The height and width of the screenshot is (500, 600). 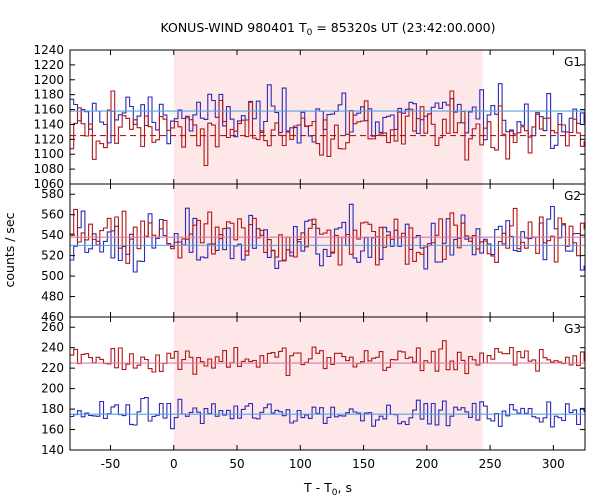 What do you see at coordinates (48, 184) in the screenshot?
I see `y-tick-label: 1060` at bounding box center [48, 184].